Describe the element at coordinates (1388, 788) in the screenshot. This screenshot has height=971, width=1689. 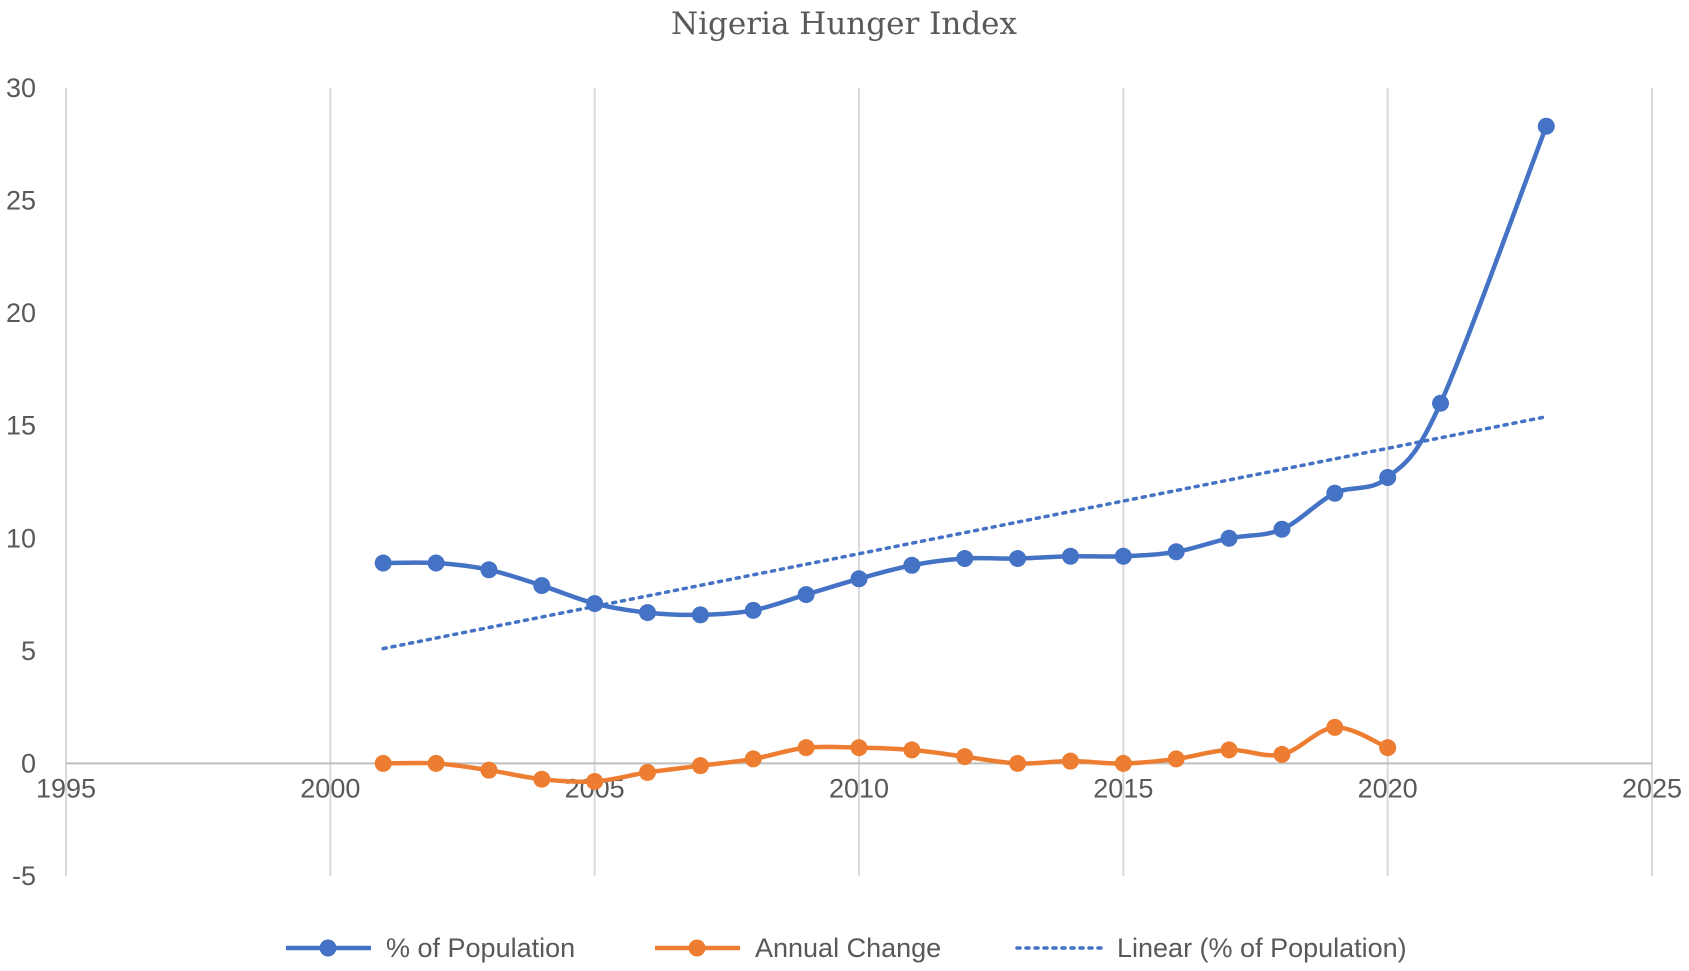
I see `x-tick-label: 2020` at that location.